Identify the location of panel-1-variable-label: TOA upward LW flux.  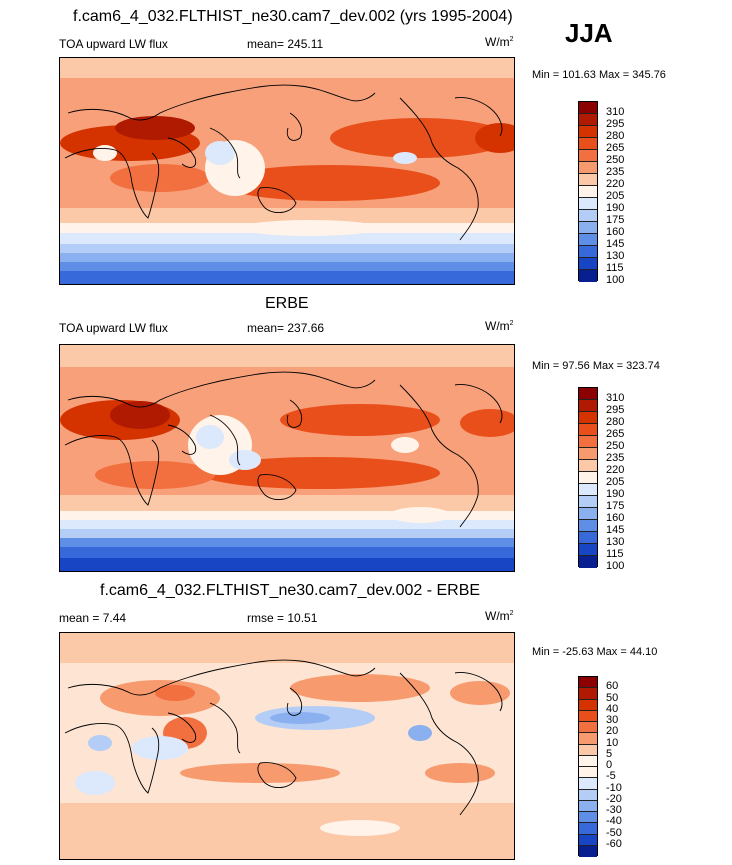
(113, 44).